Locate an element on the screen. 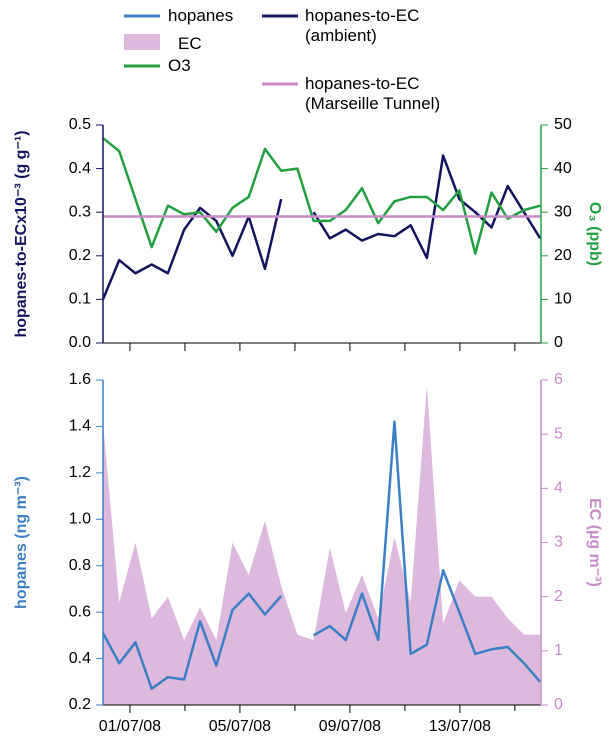 Image resolution: width=613 pixels, height=740 pixels. y-axis-label: hopanes (ng m⁻³) is located at coordinates (21, 542).